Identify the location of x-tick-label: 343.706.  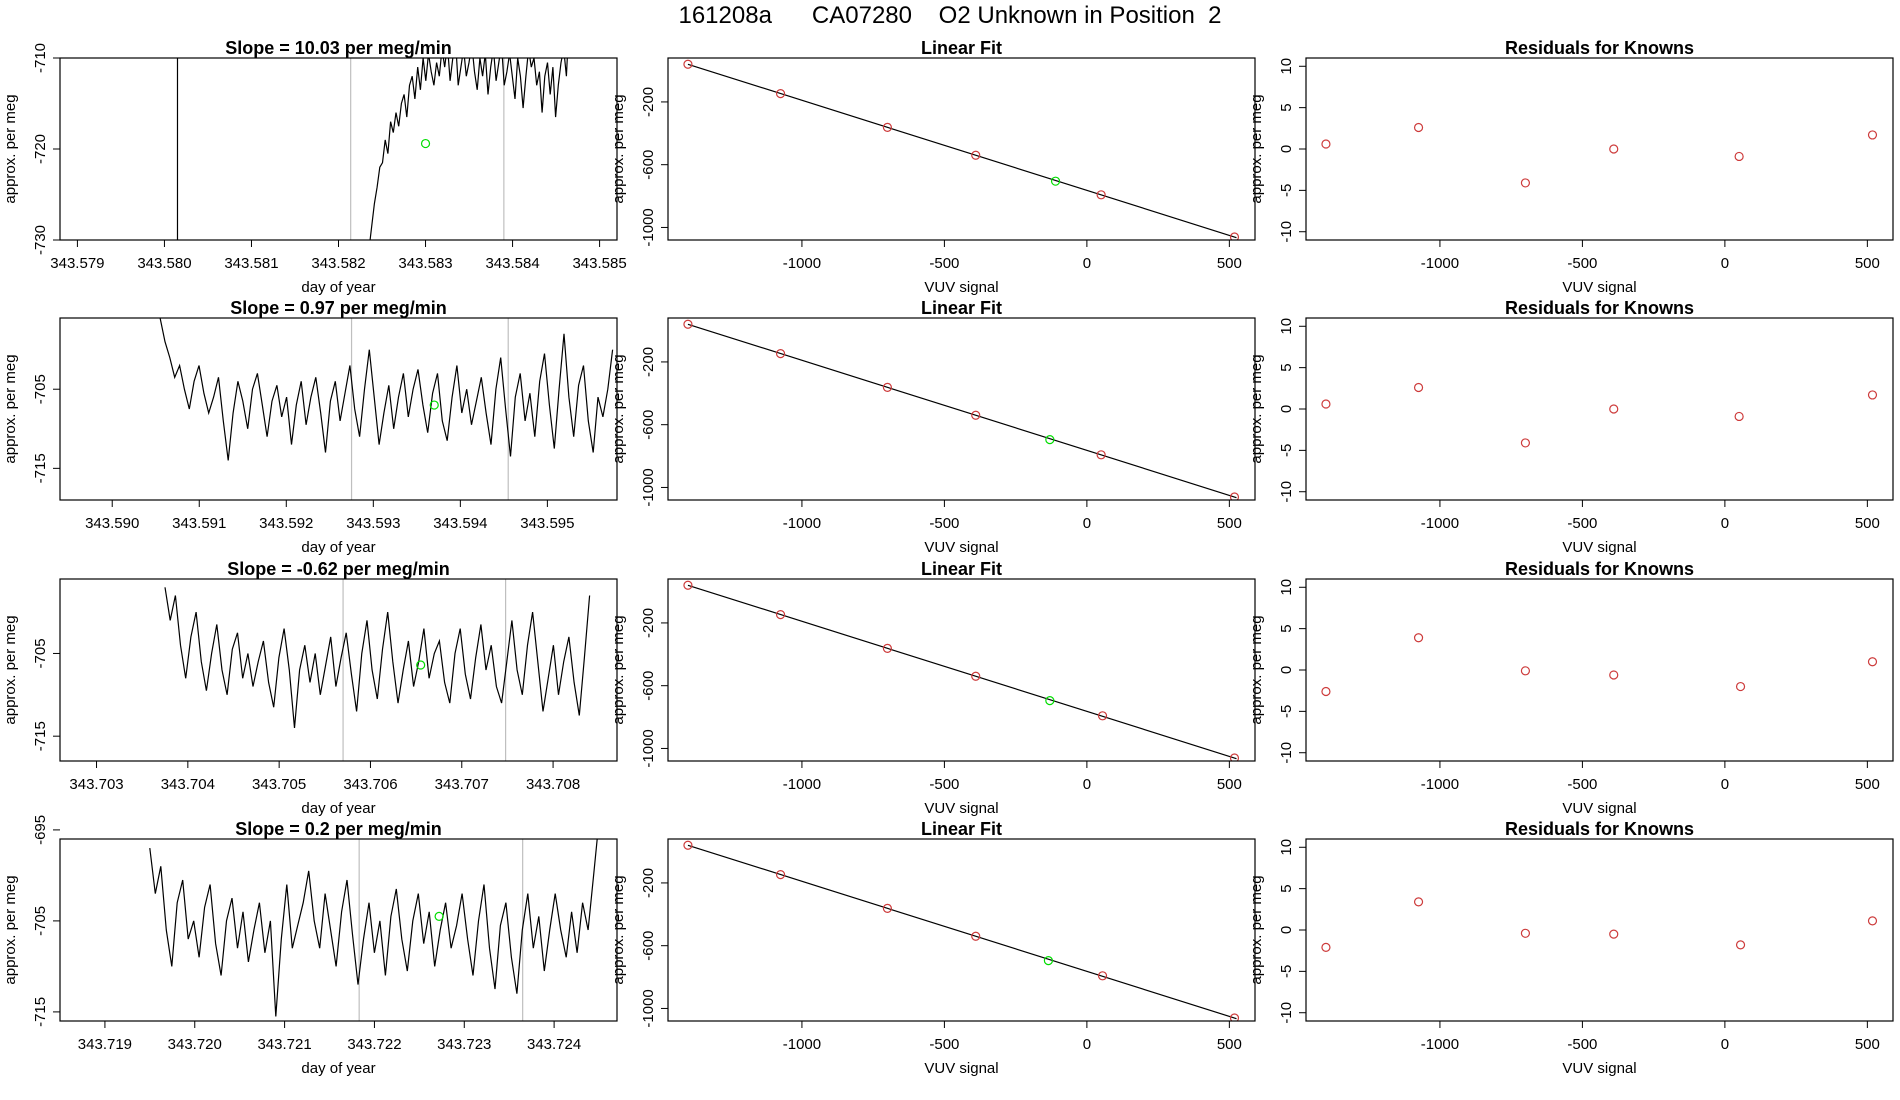
(370, 784).